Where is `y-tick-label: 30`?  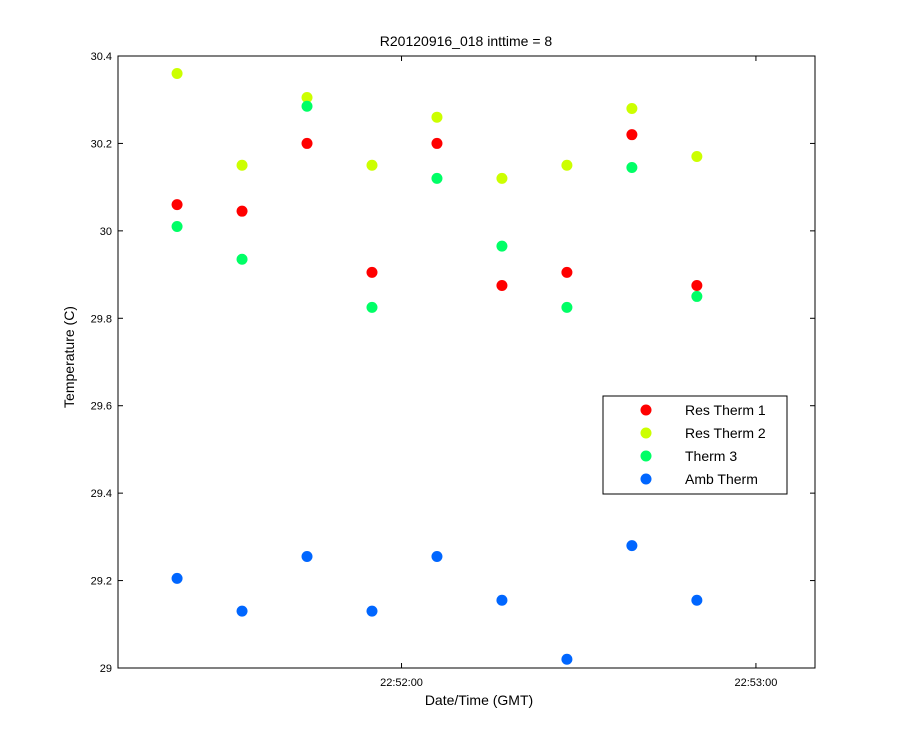 y-tick-label: 30 is located at coordinates (106, 232).